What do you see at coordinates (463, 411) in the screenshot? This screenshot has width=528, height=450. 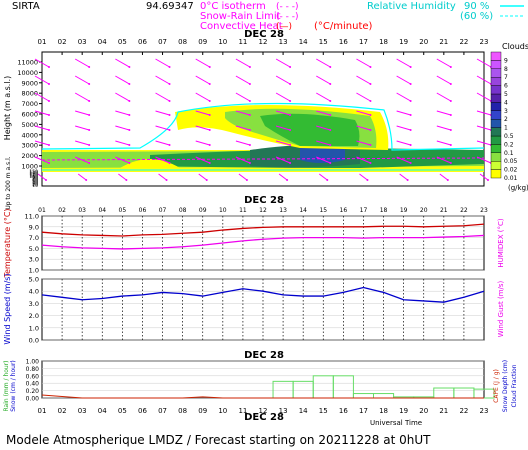 I see `hour-label-bottom: 22` at bounding box center [463, 411].